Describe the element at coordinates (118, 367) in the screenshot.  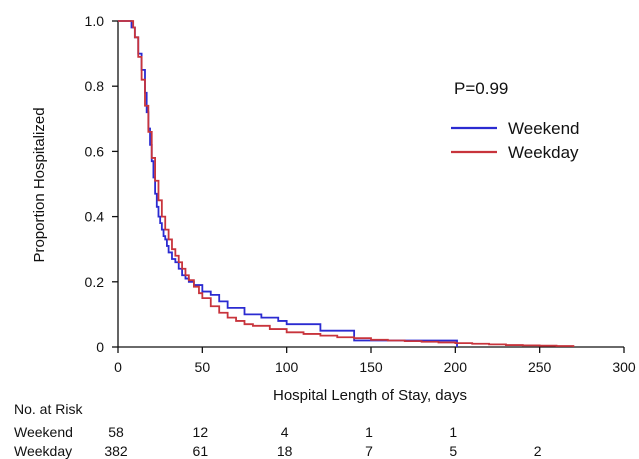
I see `x-tick-label: 0` at that location.